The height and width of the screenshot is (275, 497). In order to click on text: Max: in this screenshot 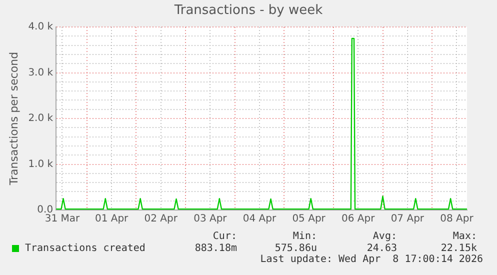, I will do `click(464, 236)`.